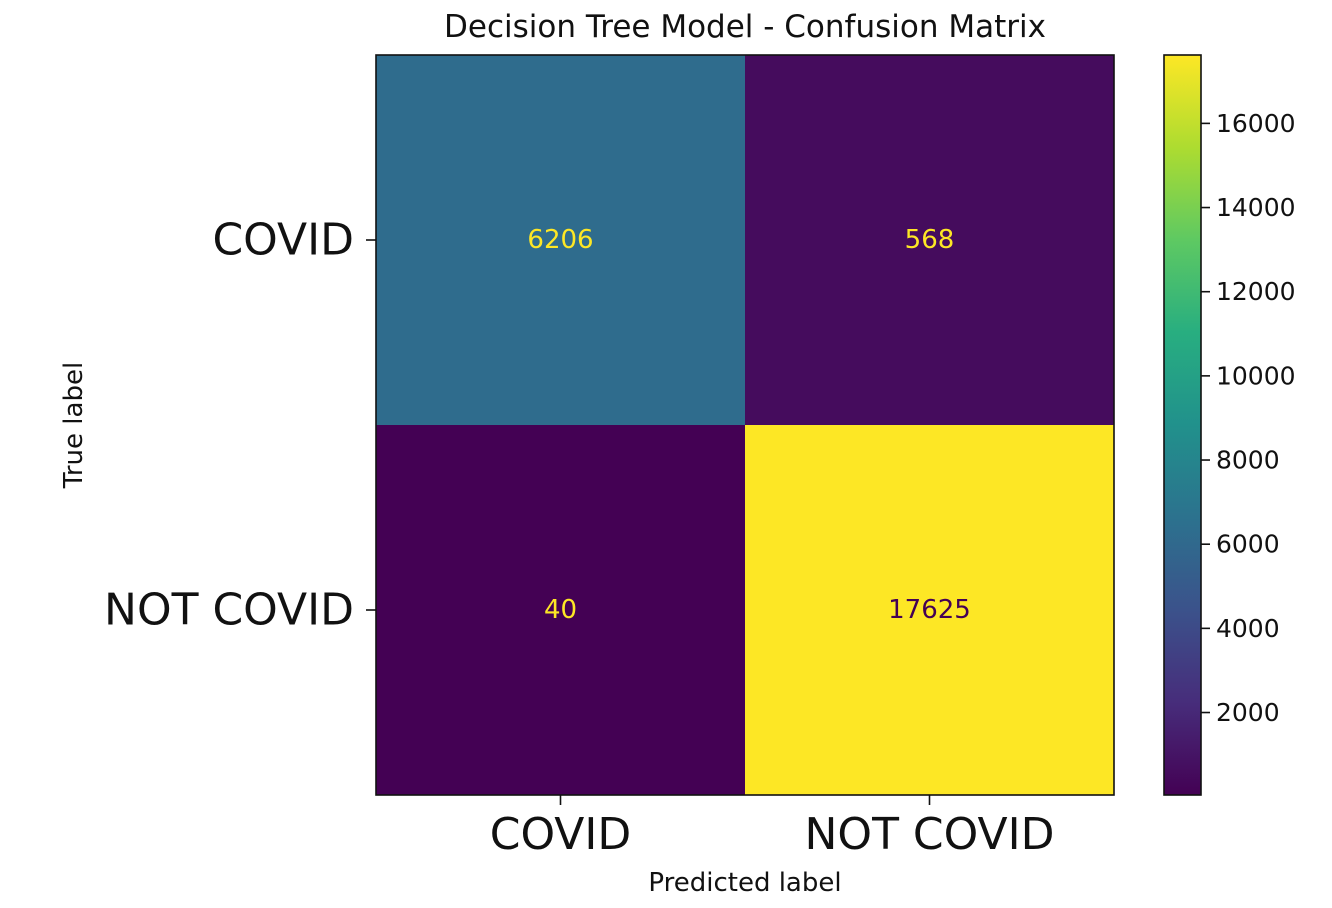 The width and height of the screenshot is (1332, 908). I want to click on y-axis: COVID NOT COVID, so click(240, 425).